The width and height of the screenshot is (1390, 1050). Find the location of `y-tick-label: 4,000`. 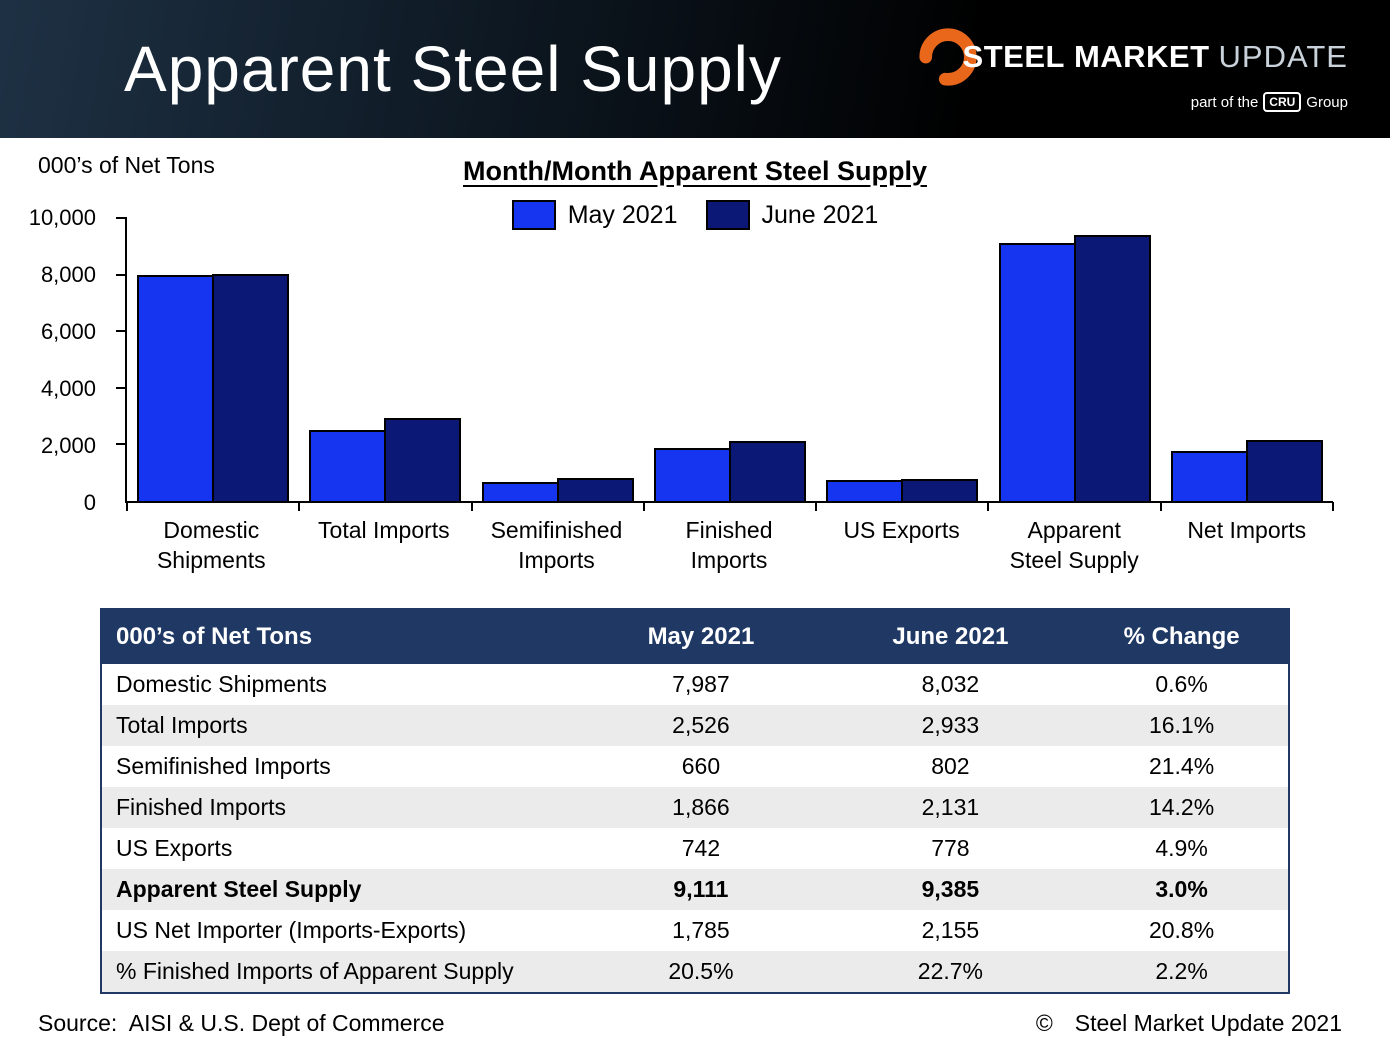

y-tick-label: 4,000 is located at coordinates (68, 388).